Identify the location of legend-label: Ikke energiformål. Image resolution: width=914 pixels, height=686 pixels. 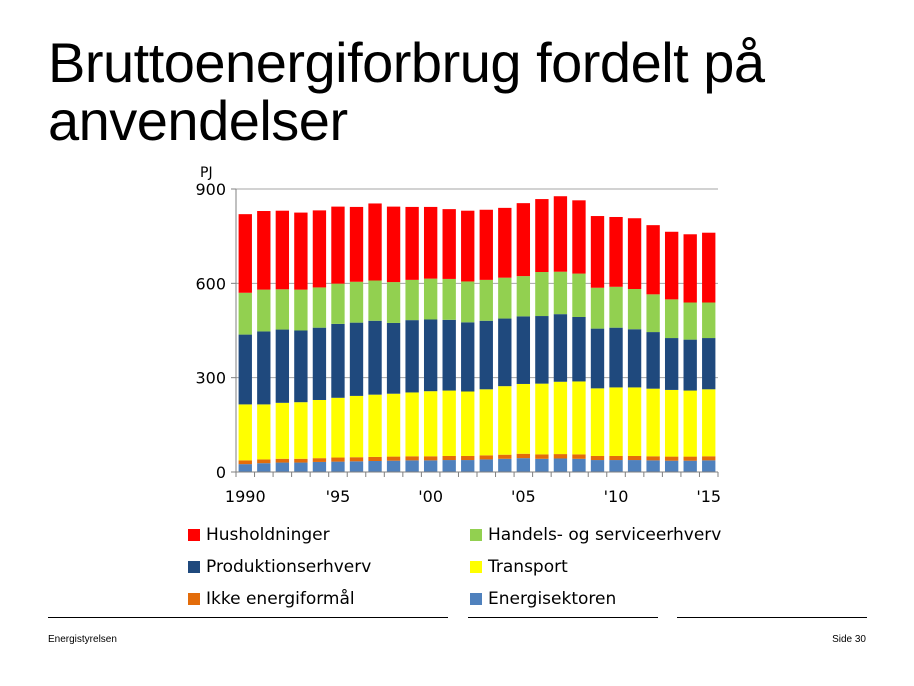
(280, 599).